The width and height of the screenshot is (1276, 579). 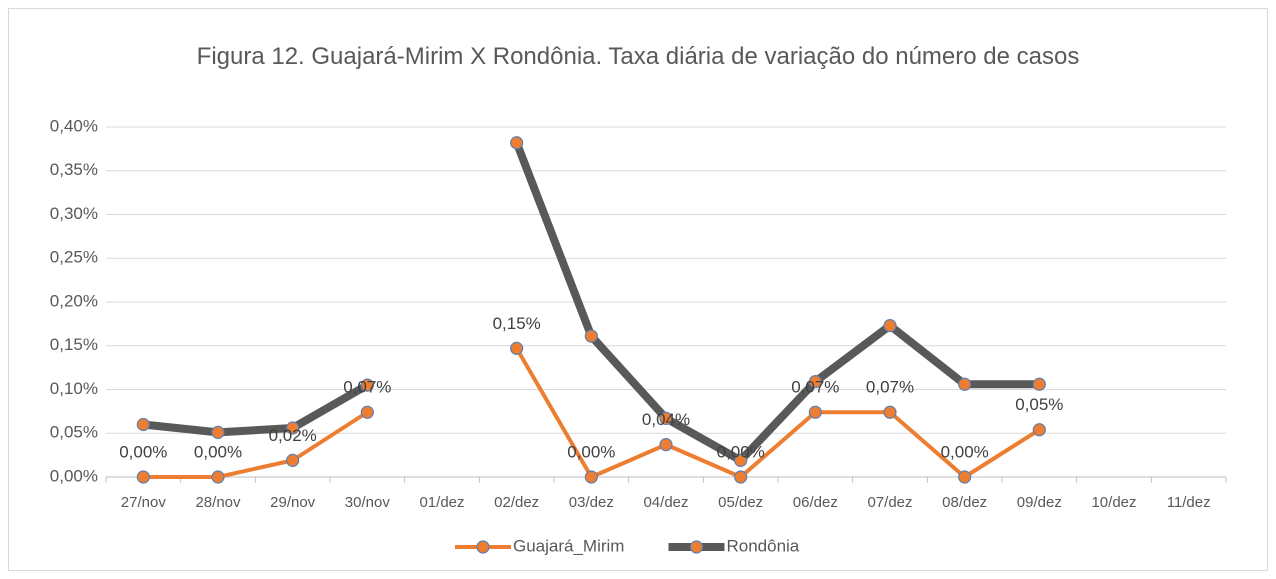 What do you see at coordinates (74, 257) in the screenshot?
I see `y-tick-label: 0,25%` at bounding box center [74, 257].